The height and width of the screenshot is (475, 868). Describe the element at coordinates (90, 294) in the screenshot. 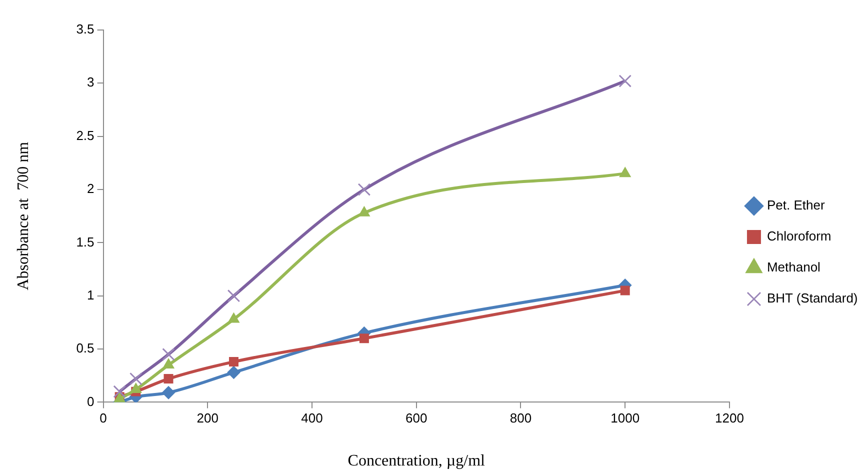

I see `y-tick-label: 1` at that location.